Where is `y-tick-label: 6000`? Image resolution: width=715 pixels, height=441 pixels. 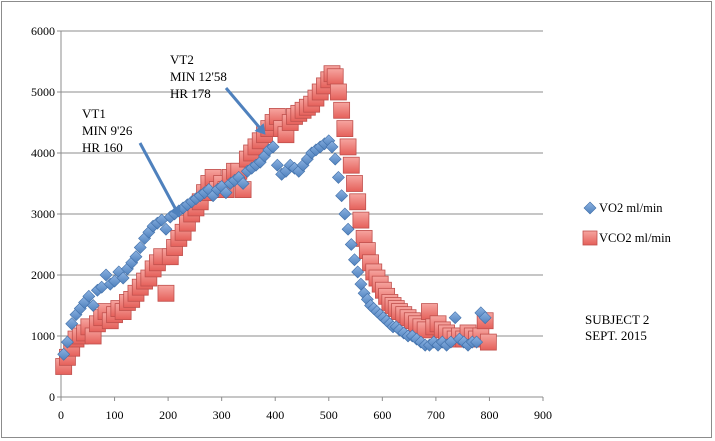
y-tick-label: 6000 is located at coordinates (43, 31).